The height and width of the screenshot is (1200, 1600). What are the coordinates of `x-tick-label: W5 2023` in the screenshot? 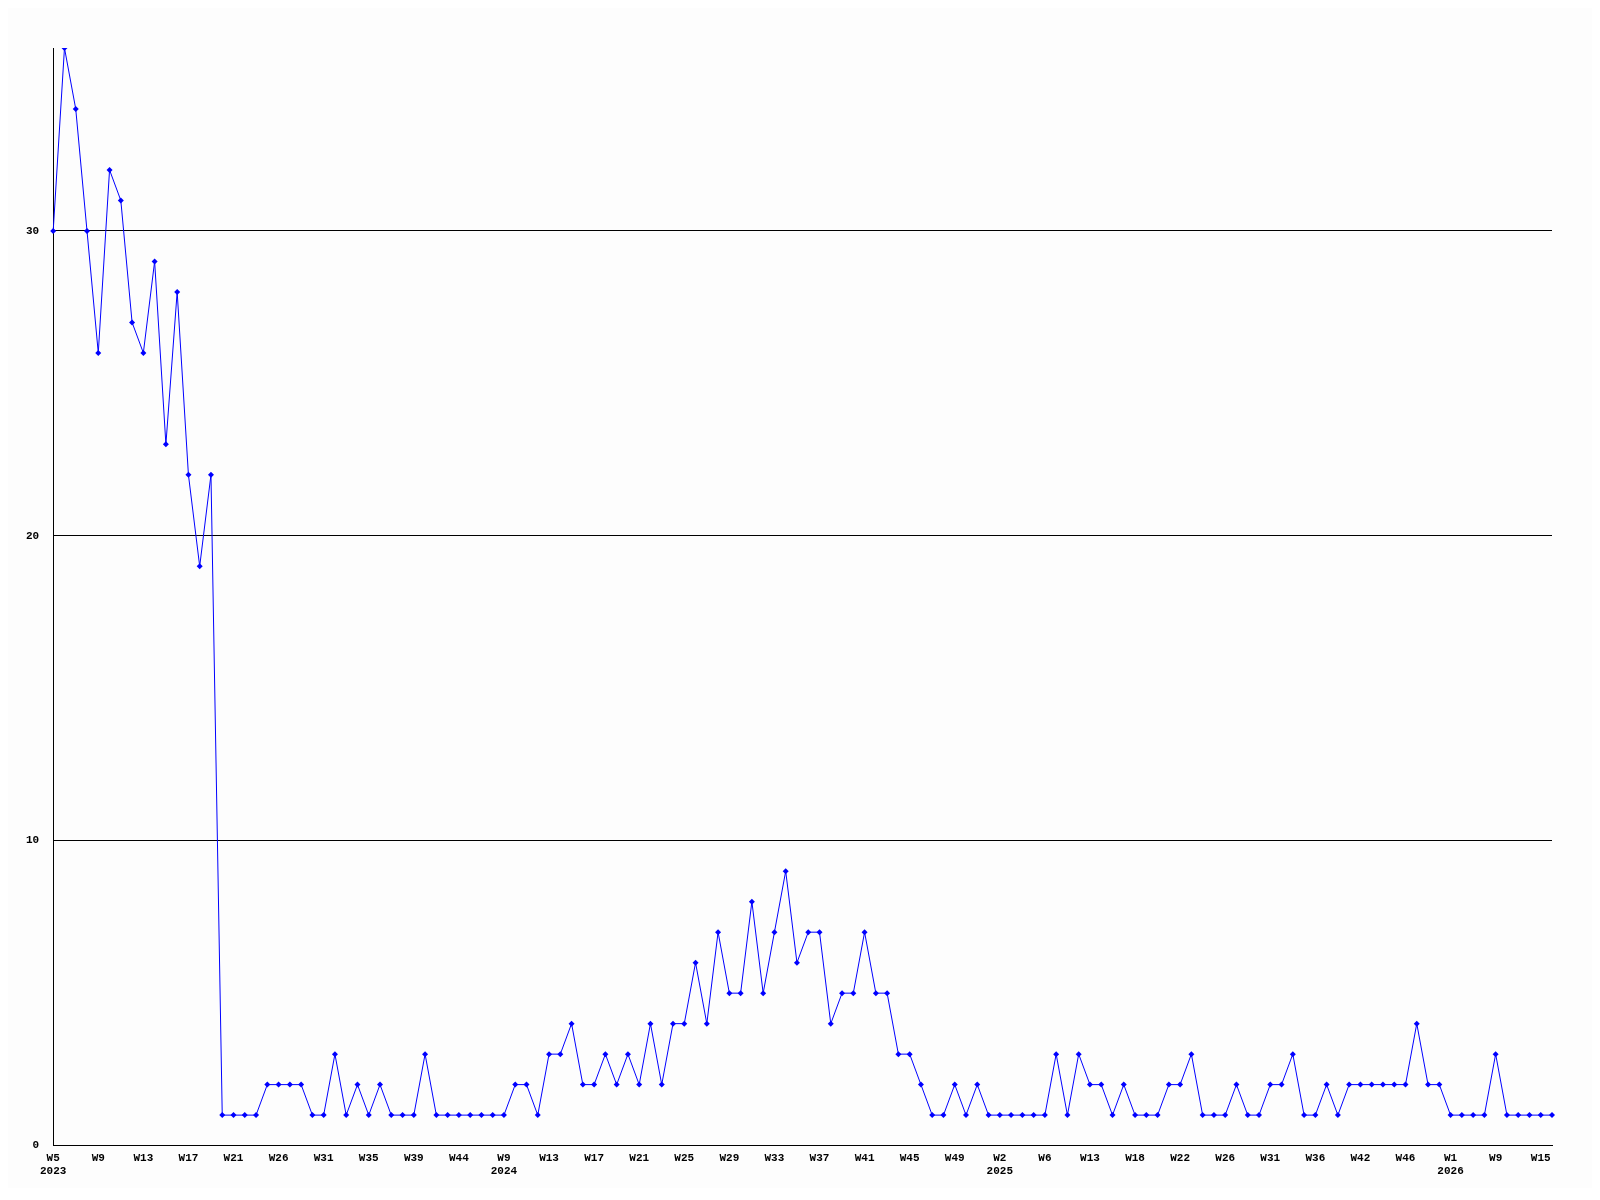 It's located at (53, 1164).